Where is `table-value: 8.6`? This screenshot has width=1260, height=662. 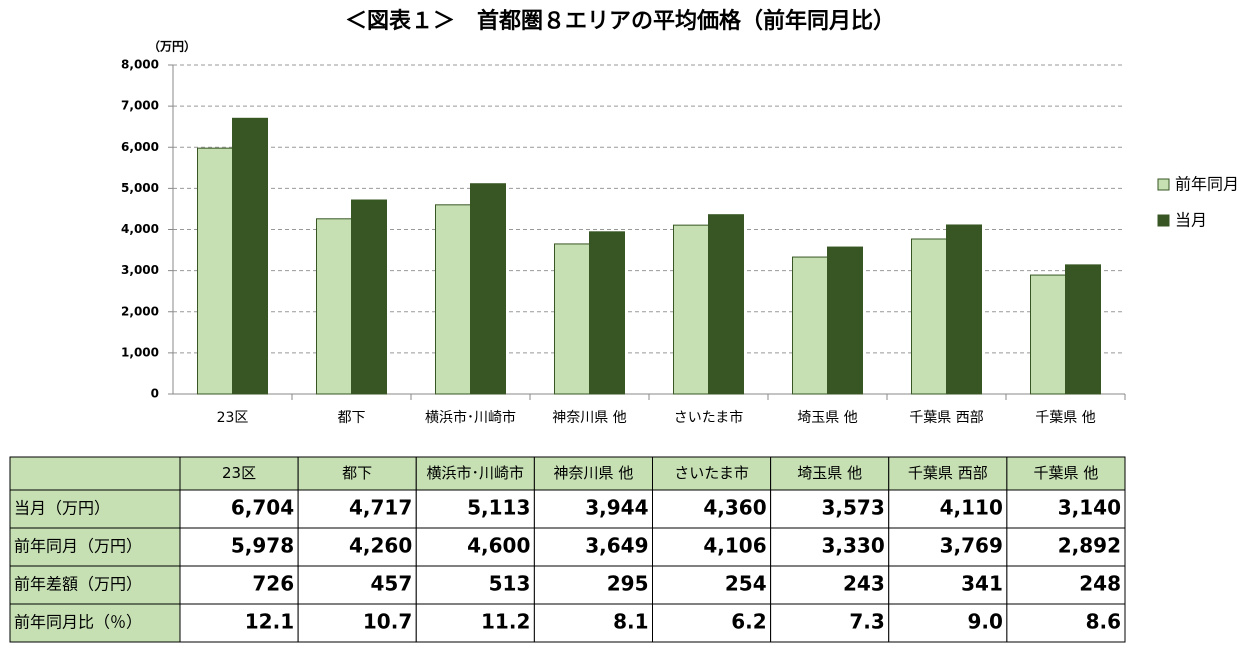
table-value: 8.6 is located at coordinates (1103, 622).